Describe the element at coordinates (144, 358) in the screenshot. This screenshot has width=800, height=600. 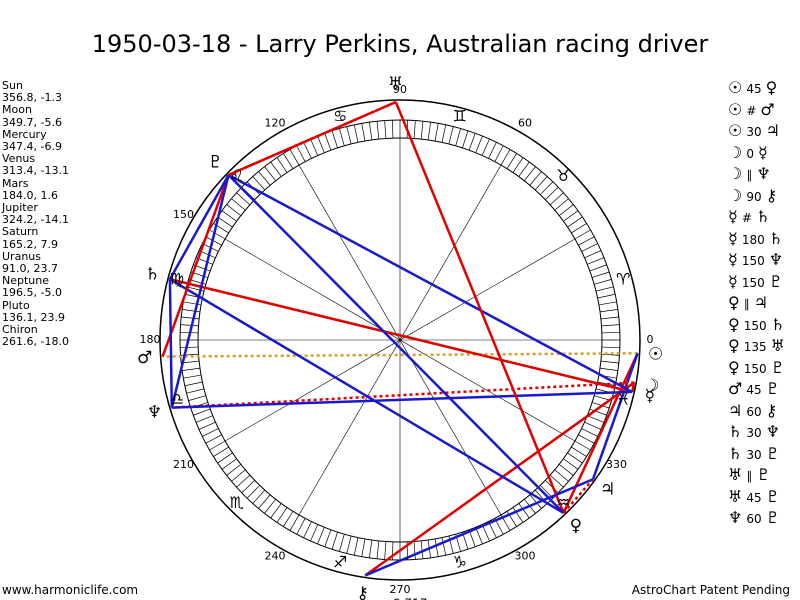
I see `planet-glyph: ♂` at that location.